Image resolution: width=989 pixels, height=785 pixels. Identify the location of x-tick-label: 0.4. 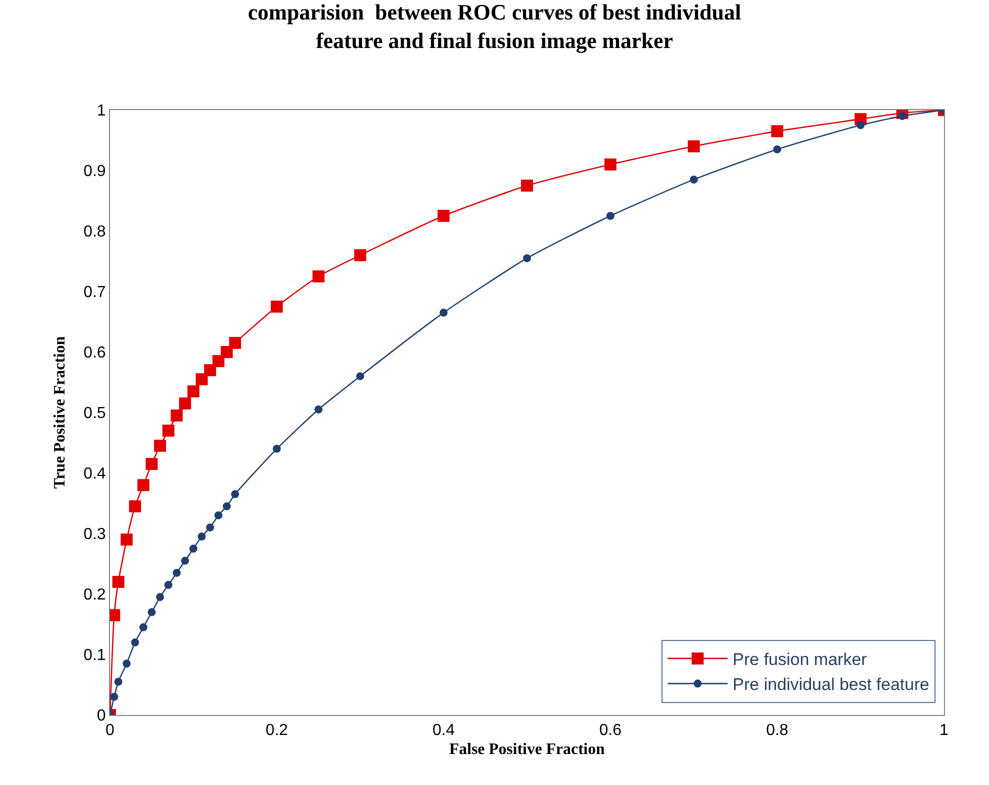
(443, 731).